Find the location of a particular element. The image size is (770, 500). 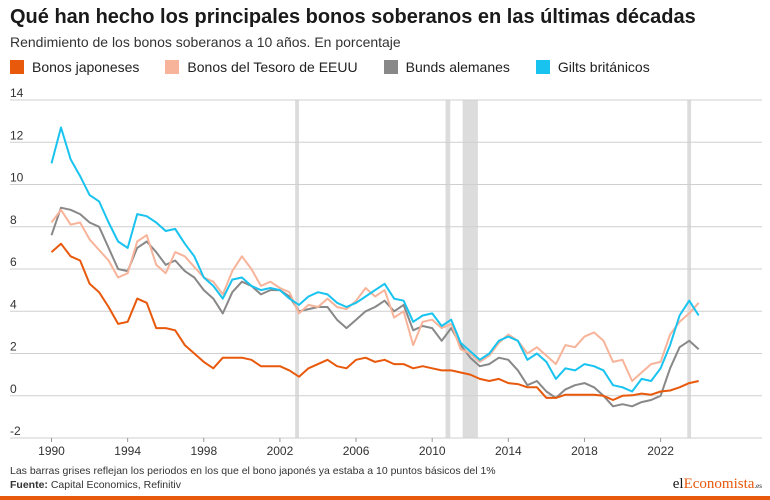

legend-item-japan: Bonos japoneses is located at coordinates (74, 67).